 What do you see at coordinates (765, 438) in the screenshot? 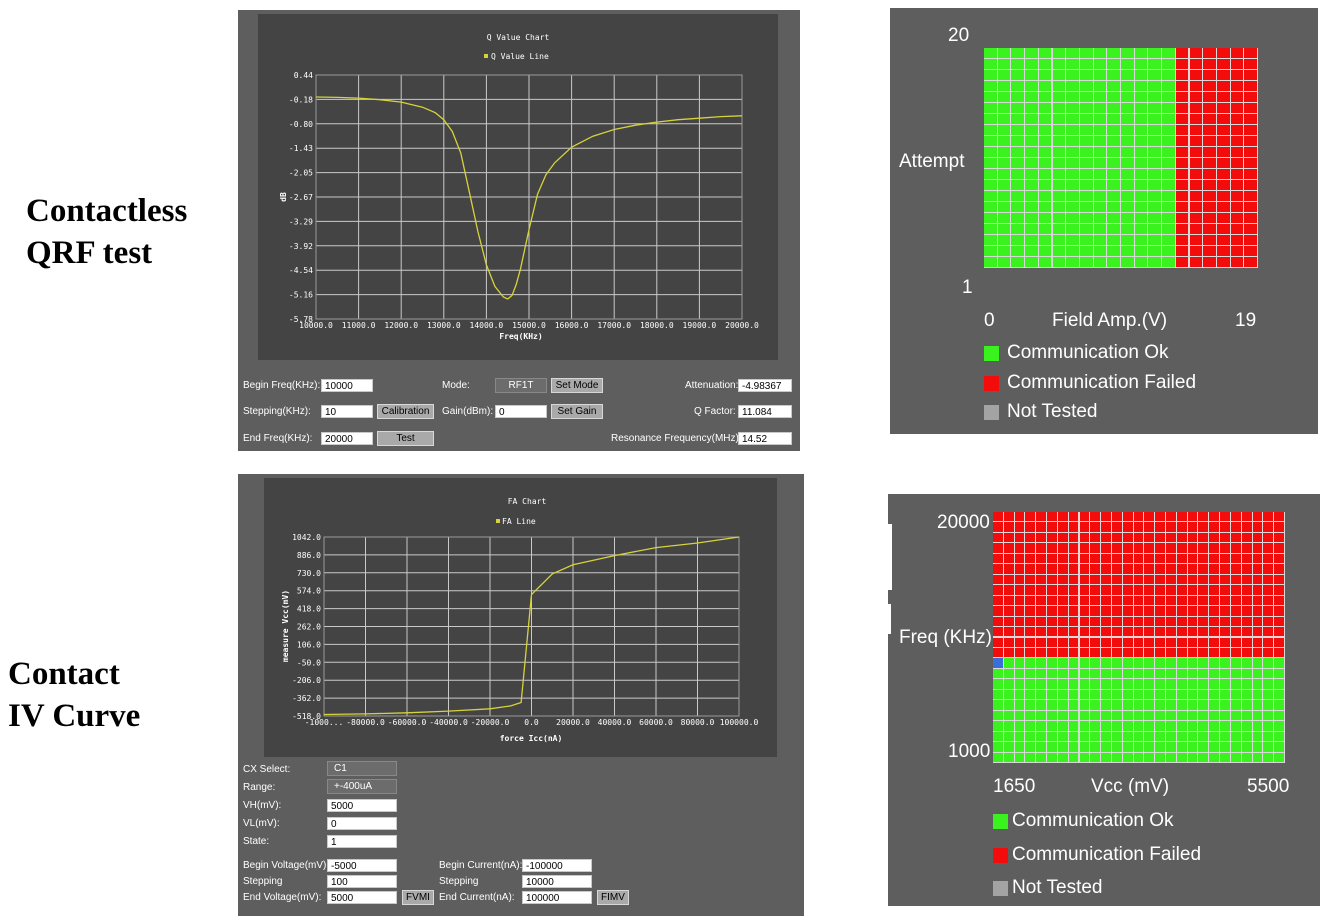
I see `resonance-value: 14.52` at bounding box center [765, 438].